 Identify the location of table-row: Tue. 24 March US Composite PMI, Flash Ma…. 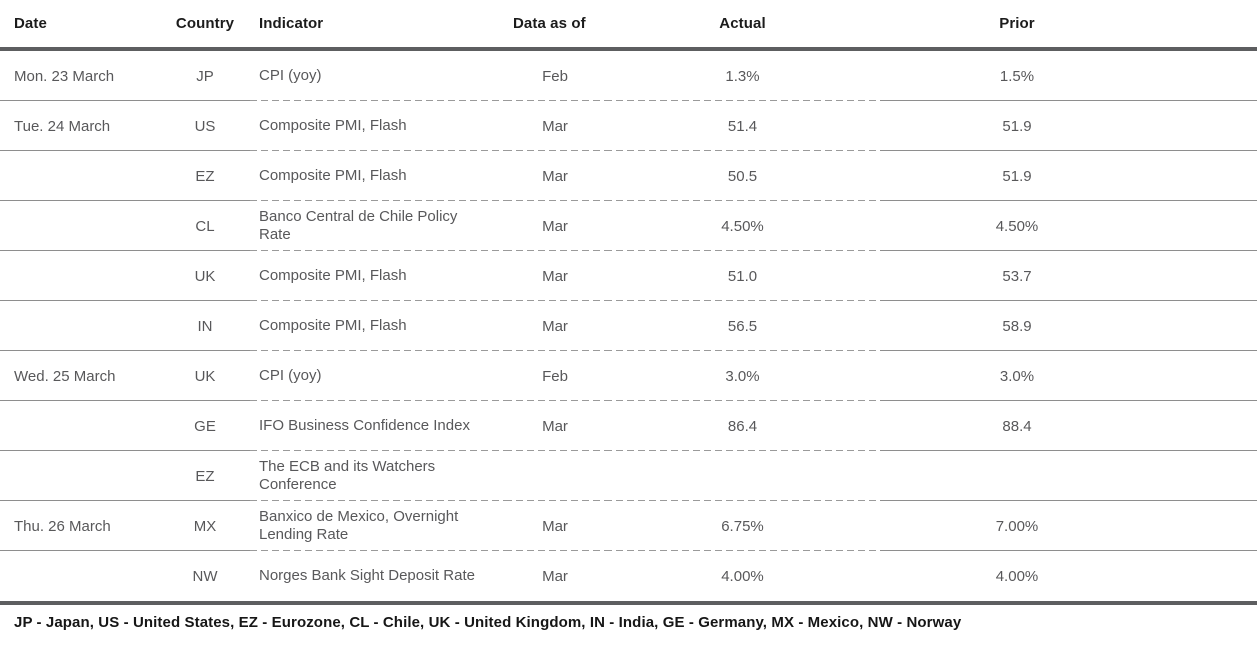
(628, 126).